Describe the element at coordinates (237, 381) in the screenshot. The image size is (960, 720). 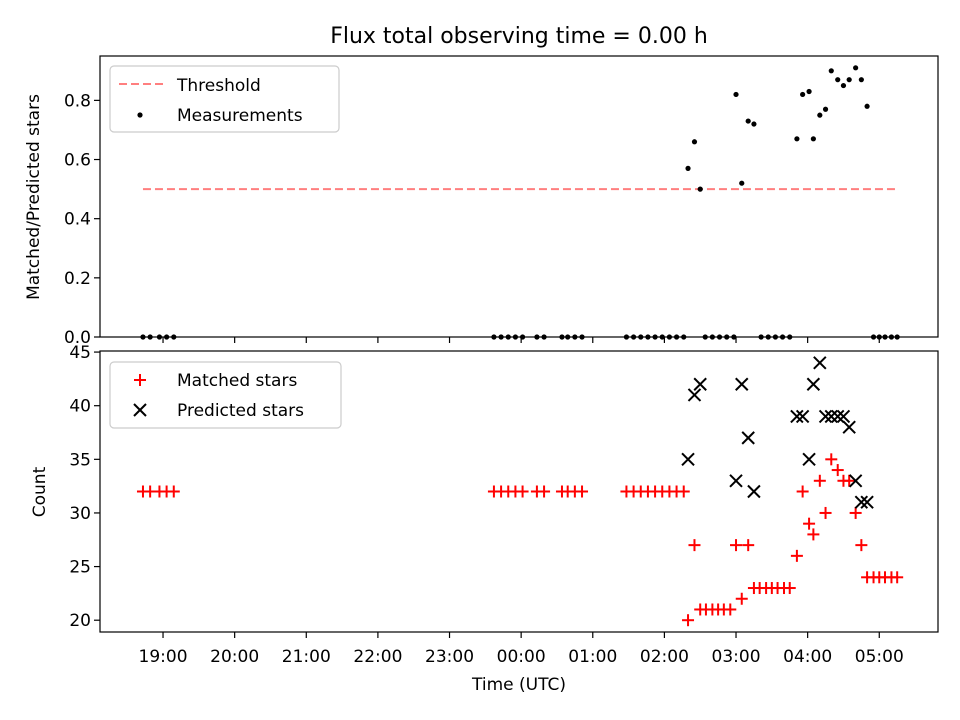
I see `legend-matched-label: Matched stars` at that location.